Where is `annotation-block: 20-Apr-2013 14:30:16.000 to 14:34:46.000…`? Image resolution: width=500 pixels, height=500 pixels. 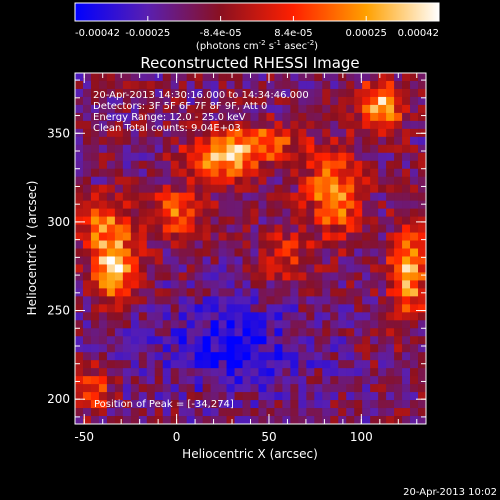
annotation-block: 20-Apr-2013 14:30:16.000 to 14:34:46.000… is located at coordinates (201, 112).